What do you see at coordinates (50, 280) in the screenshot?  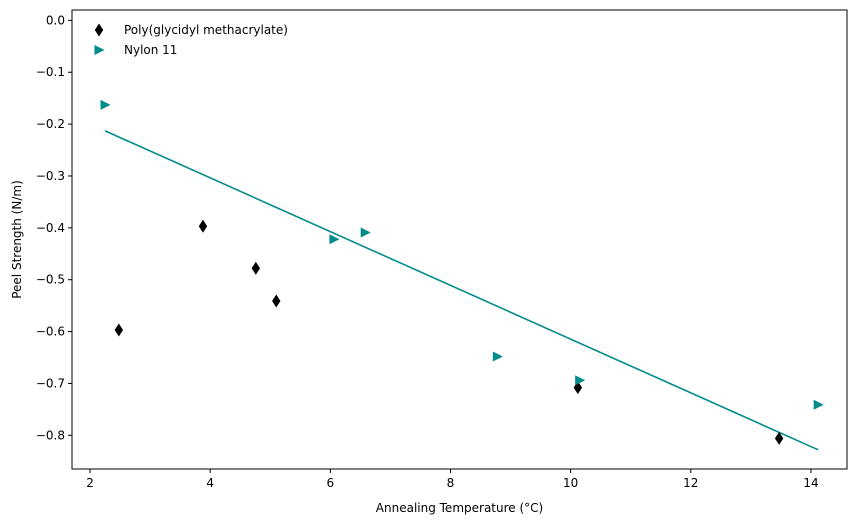 I see `y-tick-label: −0.5` at bounding box center [50, 280].